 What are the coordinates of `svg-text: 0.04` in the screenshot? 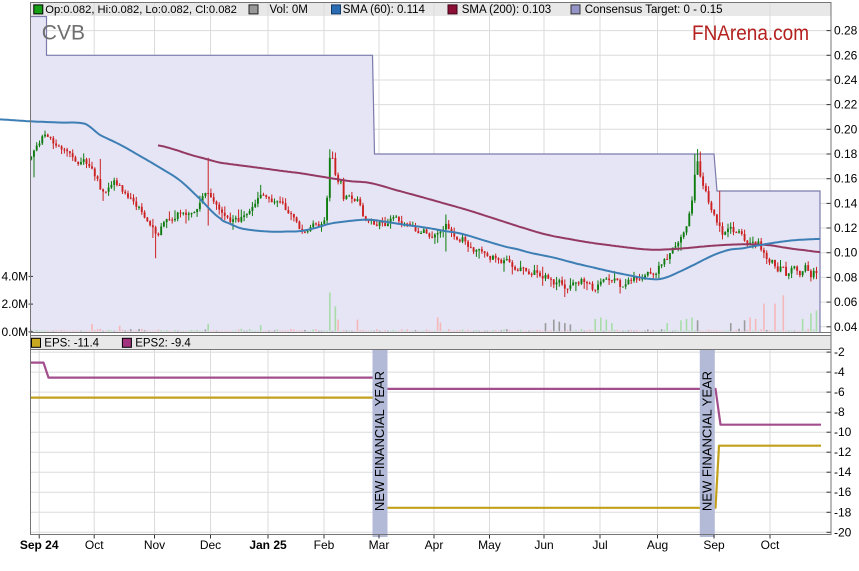 It's located at (846, 327).